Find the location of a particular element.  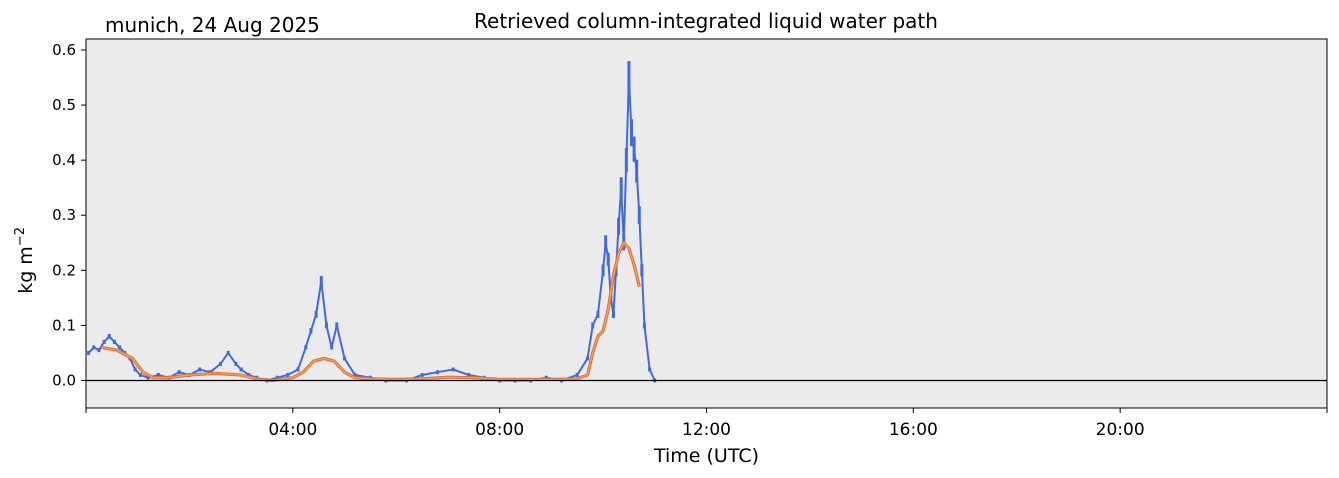

y-axis-label: kg m−2 is located at coordinates (25, 260).